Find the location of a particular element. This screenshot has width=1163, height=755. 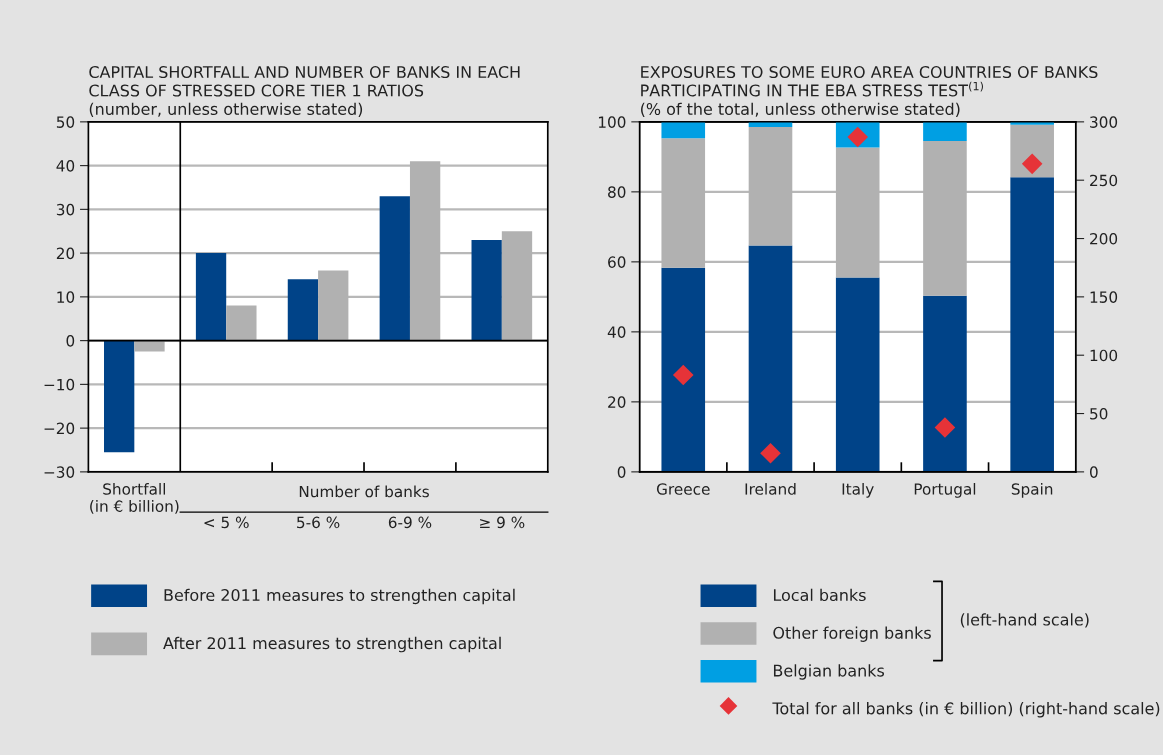

y-tick-label: 60 is located at coordinates (617, 262).